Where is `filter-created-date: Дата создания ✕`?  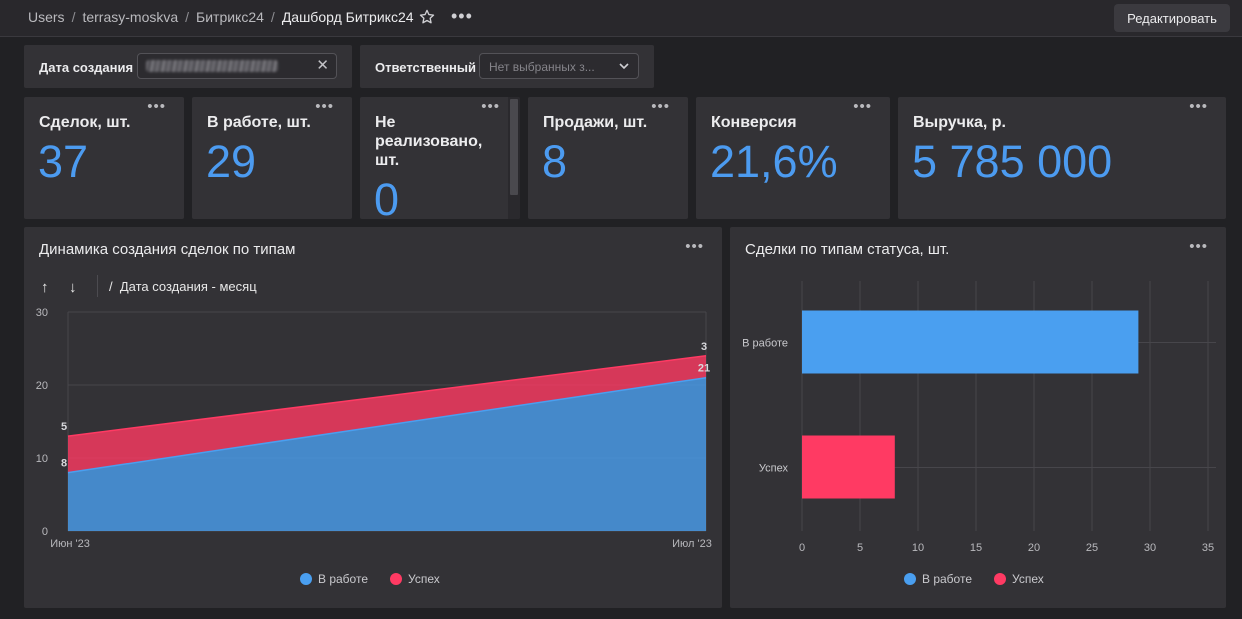 filter-created-date: Дата создания ✕ is located at coordinates (188, 66).